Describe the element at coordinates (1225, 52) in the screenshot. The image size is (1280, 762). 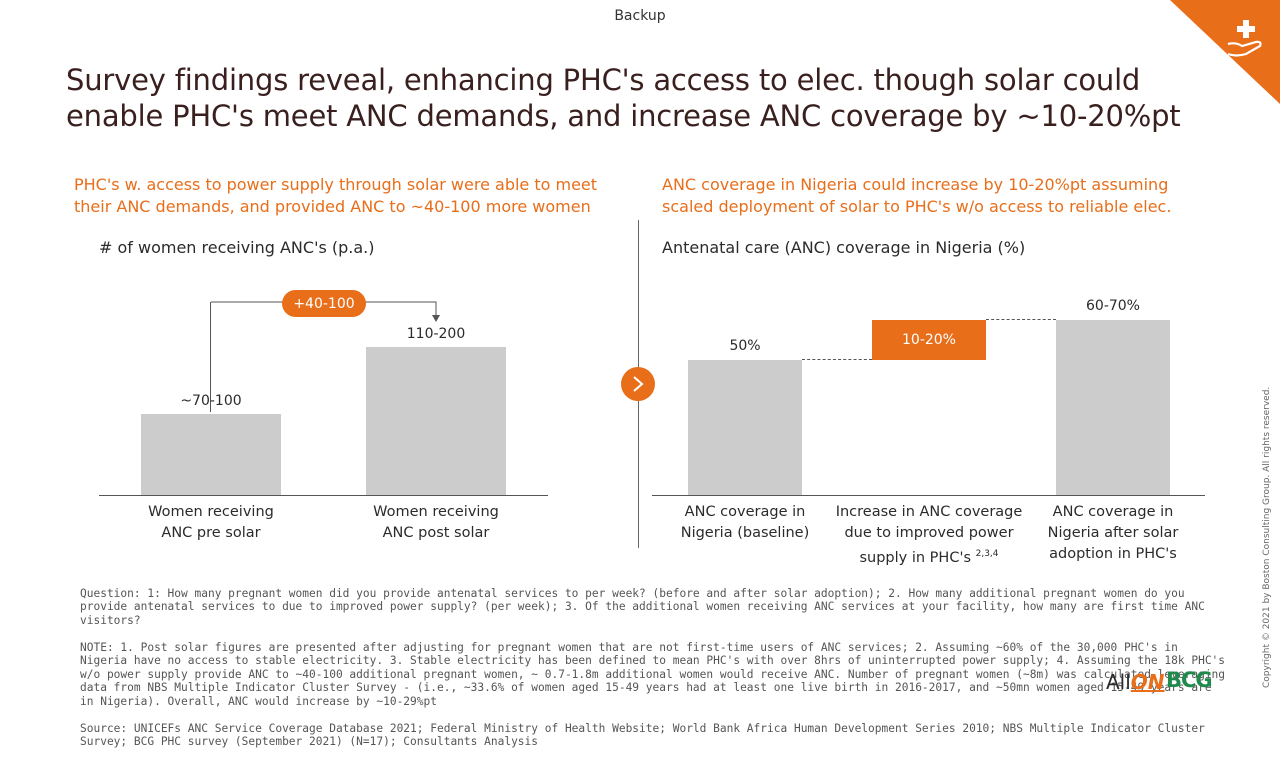
I see `health-logo-corner` at that location.